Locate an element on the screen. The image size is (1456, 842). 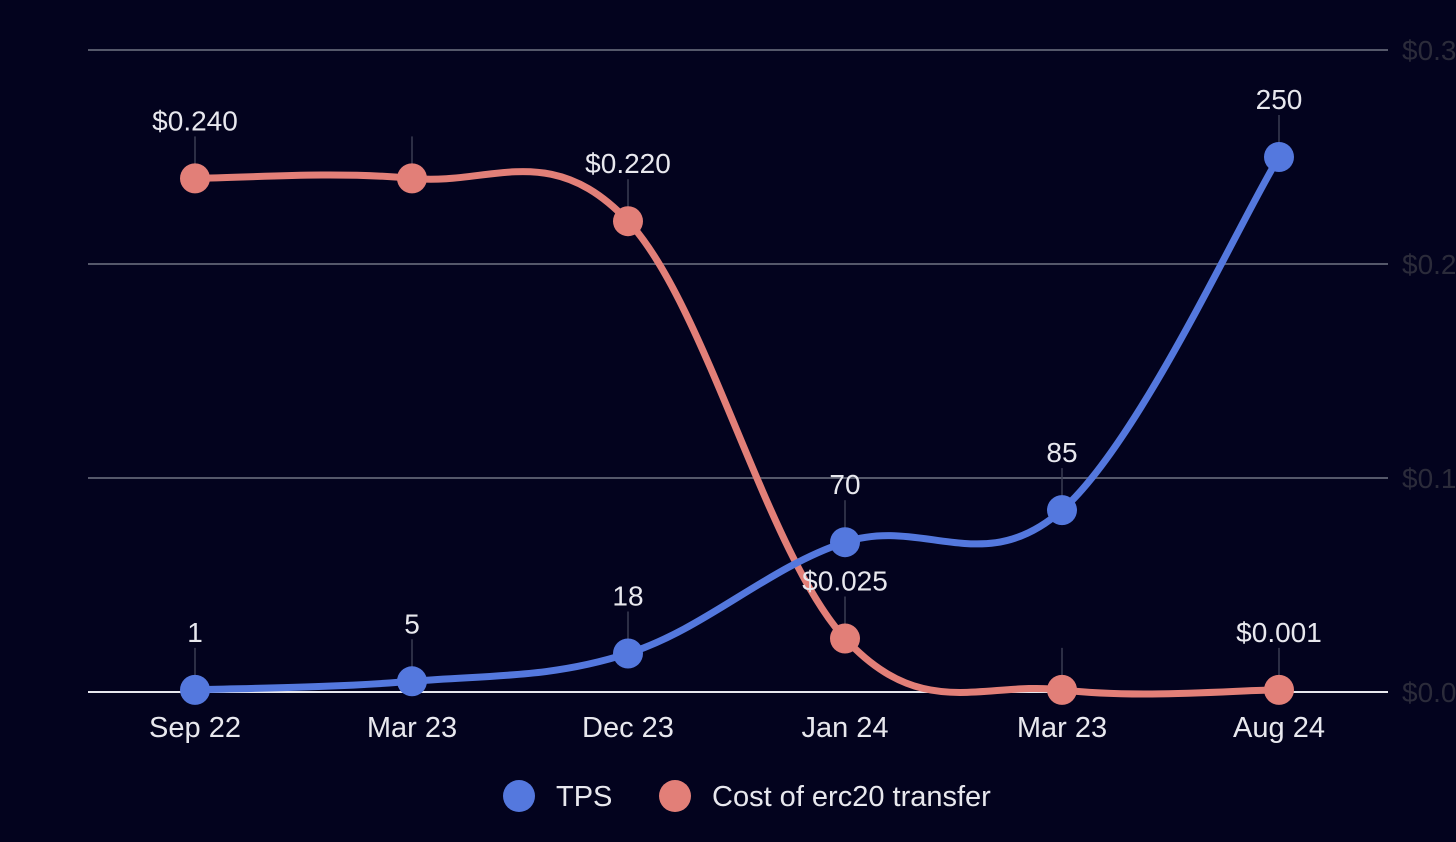
x-axis-tick-label: Jan 24 is located at coordinates (844, 728).